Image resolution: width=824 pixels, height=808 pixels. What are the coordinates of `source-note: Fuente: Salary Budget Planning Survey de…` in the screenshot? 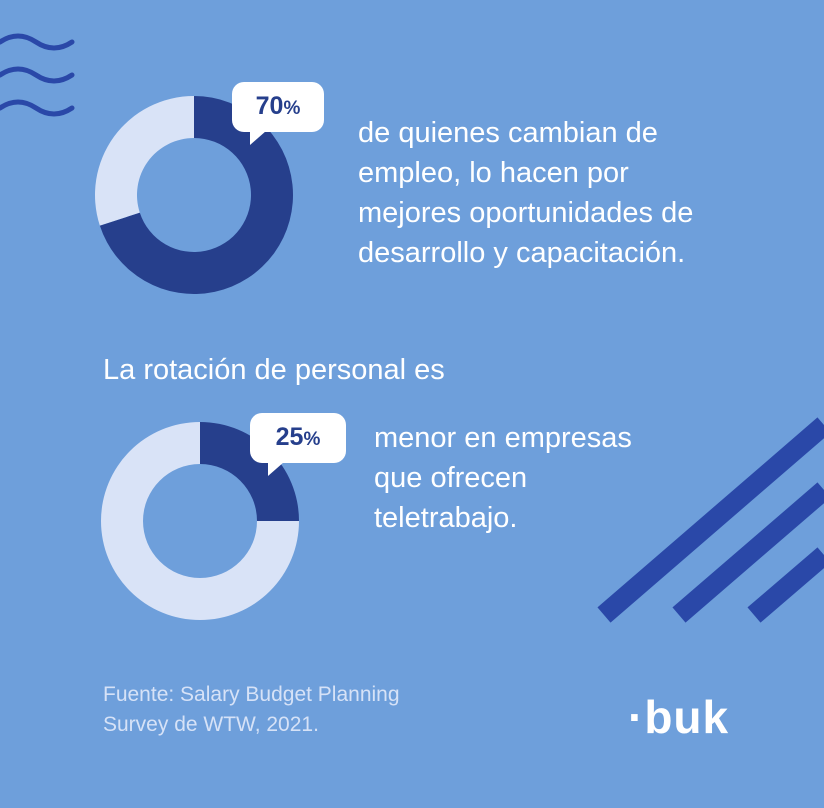 It's located at (251, 710).